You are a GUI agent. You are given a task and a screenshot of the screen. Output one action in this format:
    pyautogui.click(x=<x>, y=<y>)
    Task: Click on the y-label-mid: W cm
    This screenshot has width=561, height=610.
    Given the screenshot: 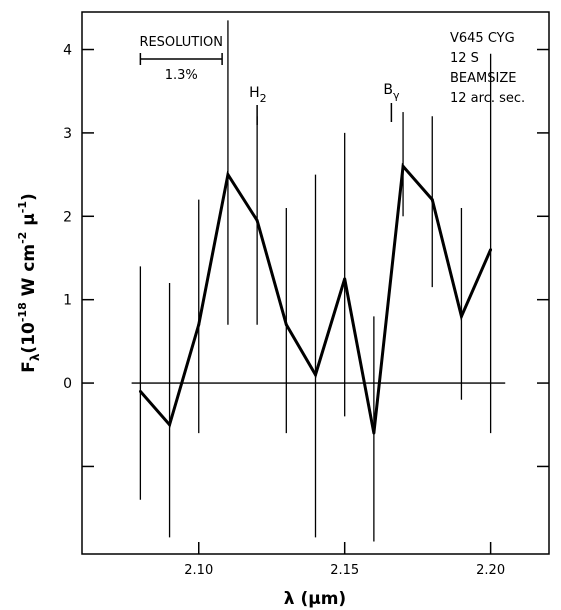 What is the action you would take?
    pyautogui.click(x=29, y=273)
    